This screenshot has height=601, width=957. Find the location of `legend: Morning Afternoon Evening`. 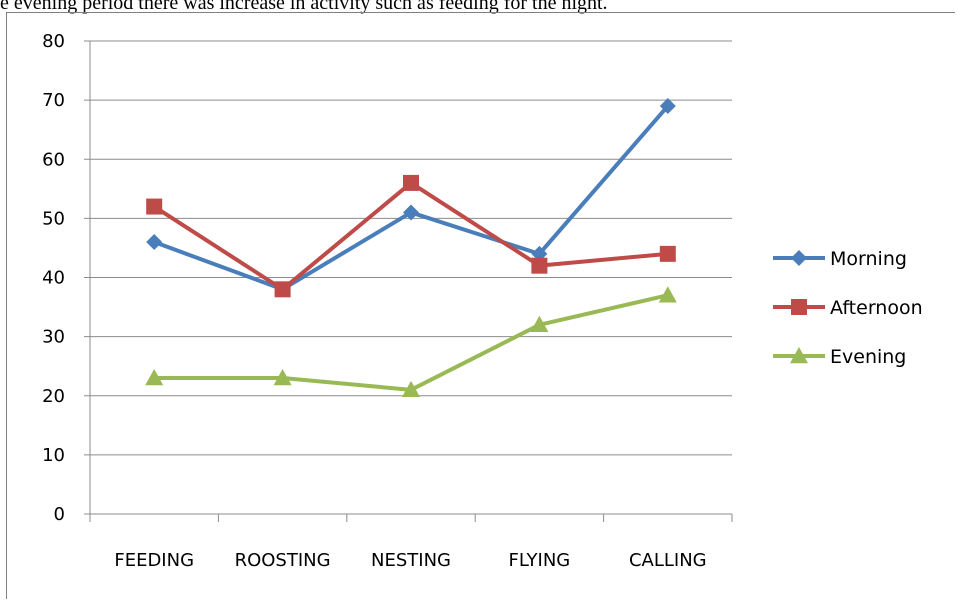

legend: Morning Afternoon Evening is located at coordinates (848, 308).